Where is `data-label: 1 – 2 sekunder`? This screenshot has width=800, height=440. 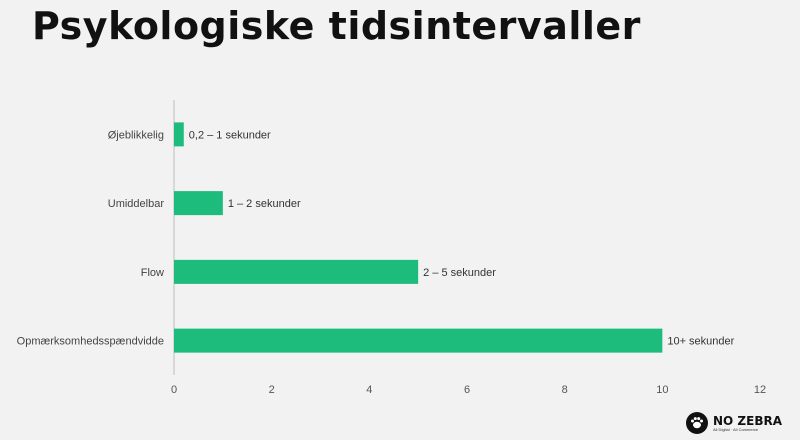 data-label: 1 – 2 sekunder is located at coordinates (264, 204).